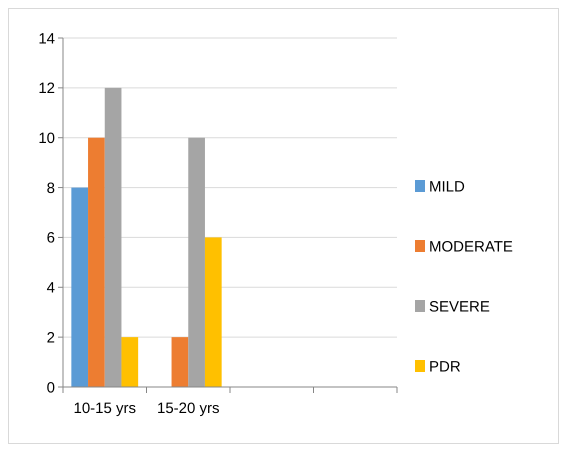 The image size is (567, 459). I want to click on y-tick-label: 6, so click(50, 238).